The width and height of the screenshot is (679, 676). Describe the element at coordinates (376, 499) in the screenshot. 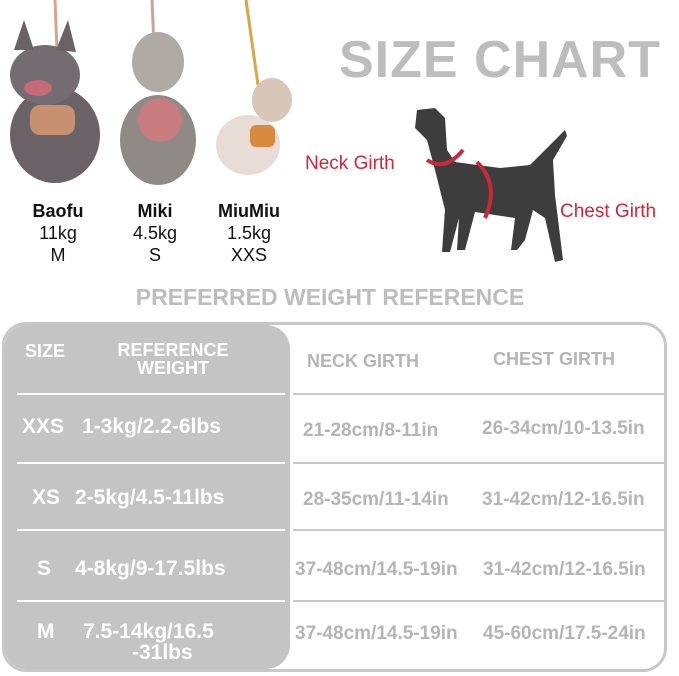

I see `row-neck: 28-35cm/11-14in` at that location.